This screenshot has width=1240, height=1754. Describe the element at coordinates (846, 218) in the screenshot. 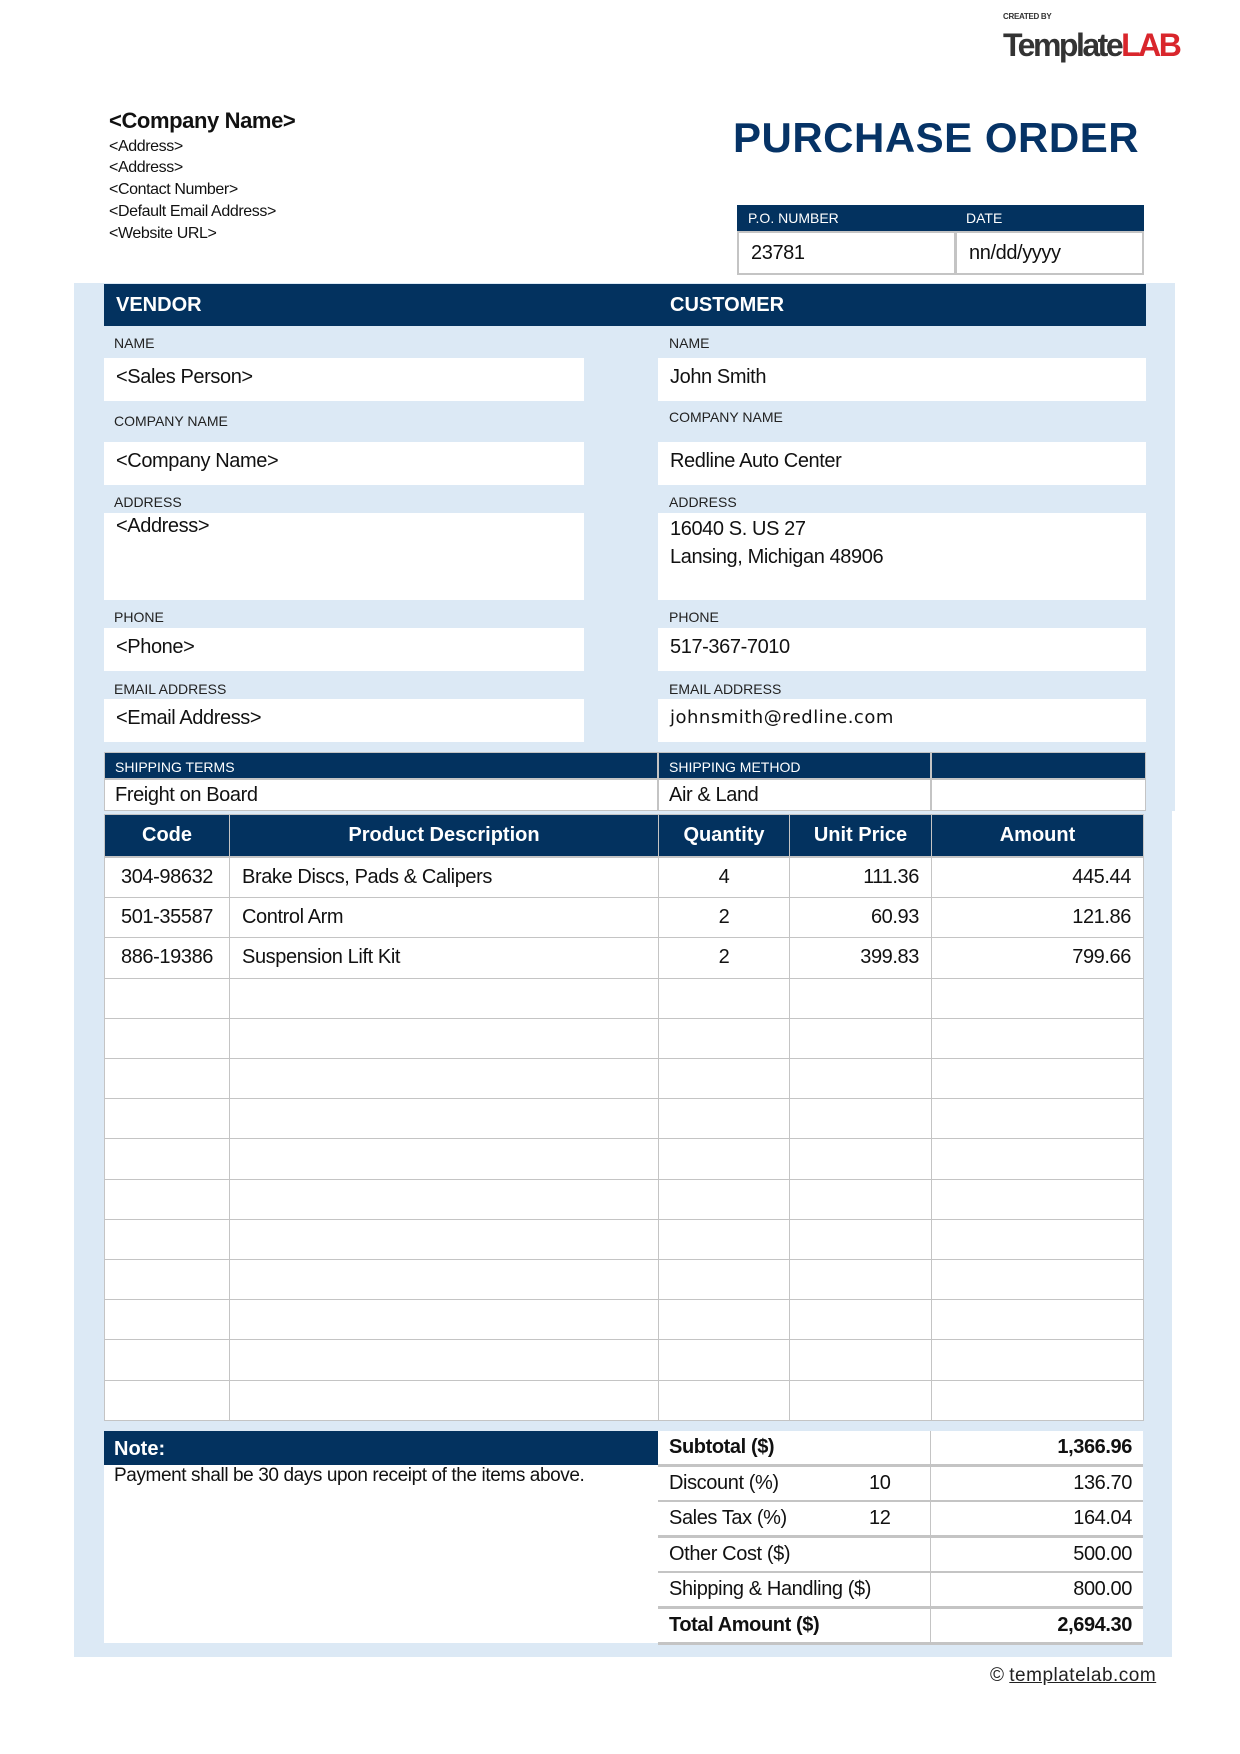

I see `po-number-label: P.O. NUMBER` at that location.